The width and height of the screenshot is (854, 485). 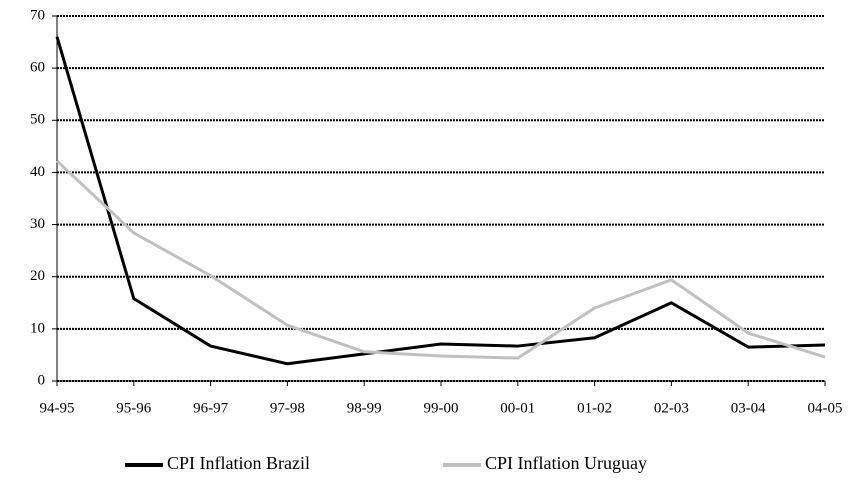 I want to click on x-tick-label: 99-00, so click(x=441, y=408).